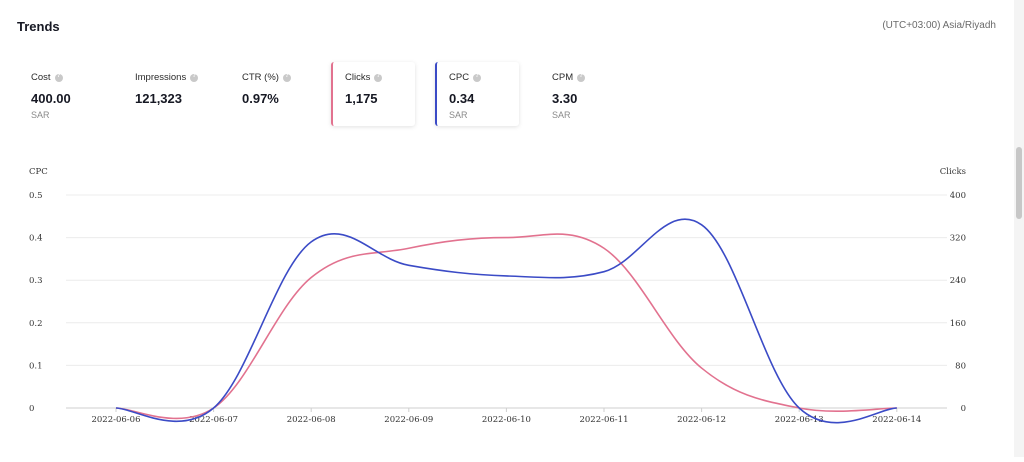 The height and width of the screenshot is (462, 1024). What do you see at coordinates (115, 420) in the screenshot?
I see `x-tick-label: 2022-06-06` at bounding box center [115, 420].